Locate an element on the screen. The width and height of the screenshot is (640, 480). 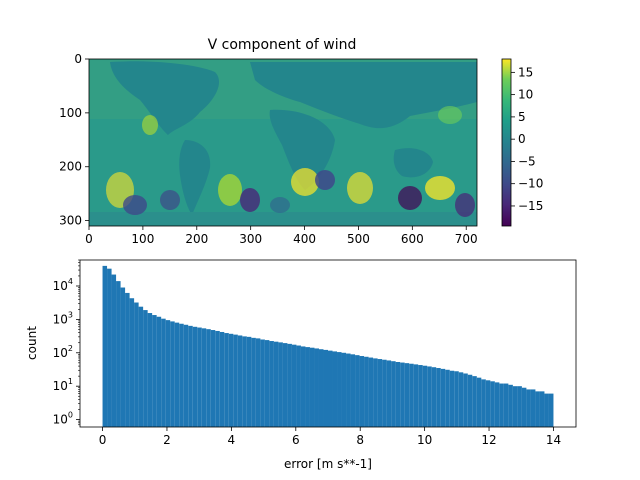
heatmap-x-tick-label: 200 is located at coordinates (196, 239).